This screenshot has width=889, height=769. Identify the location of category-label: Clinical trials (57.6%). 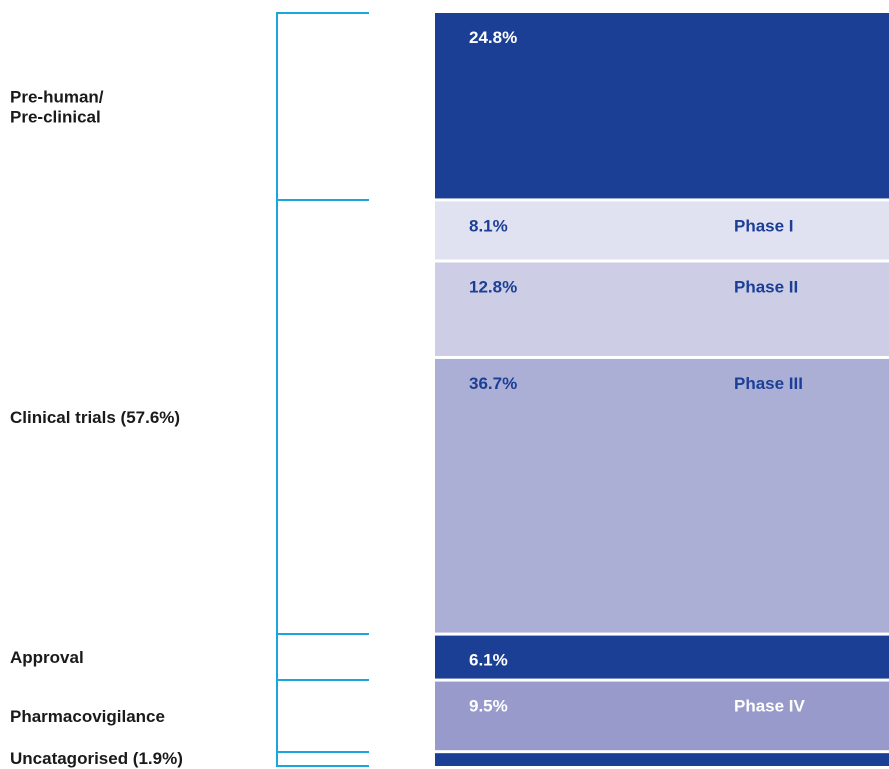
(95, 417).